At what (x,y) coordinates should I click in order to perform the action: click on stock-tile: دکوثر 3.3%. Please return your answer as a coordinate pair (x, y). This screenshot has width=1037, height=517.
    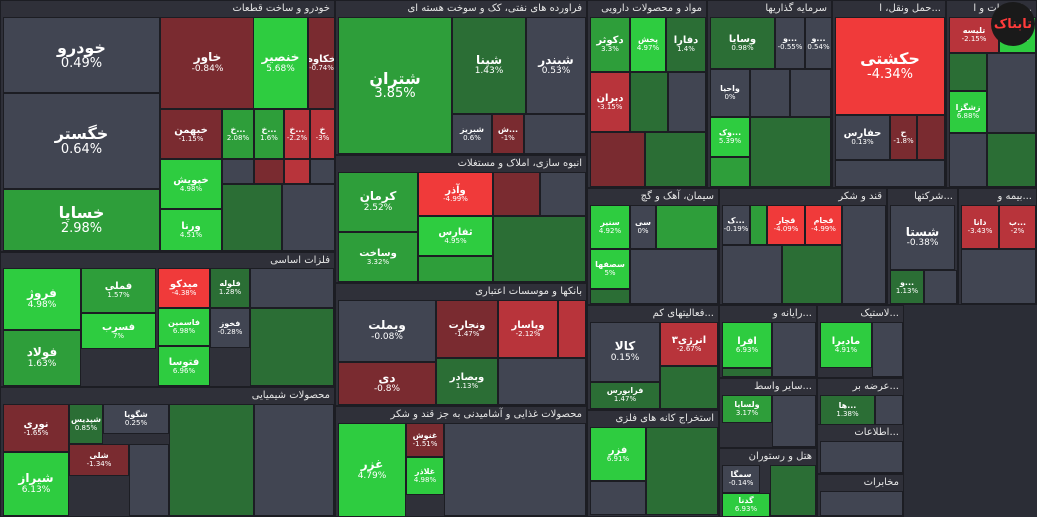
    Looking at the image, I should click on (610, 44).